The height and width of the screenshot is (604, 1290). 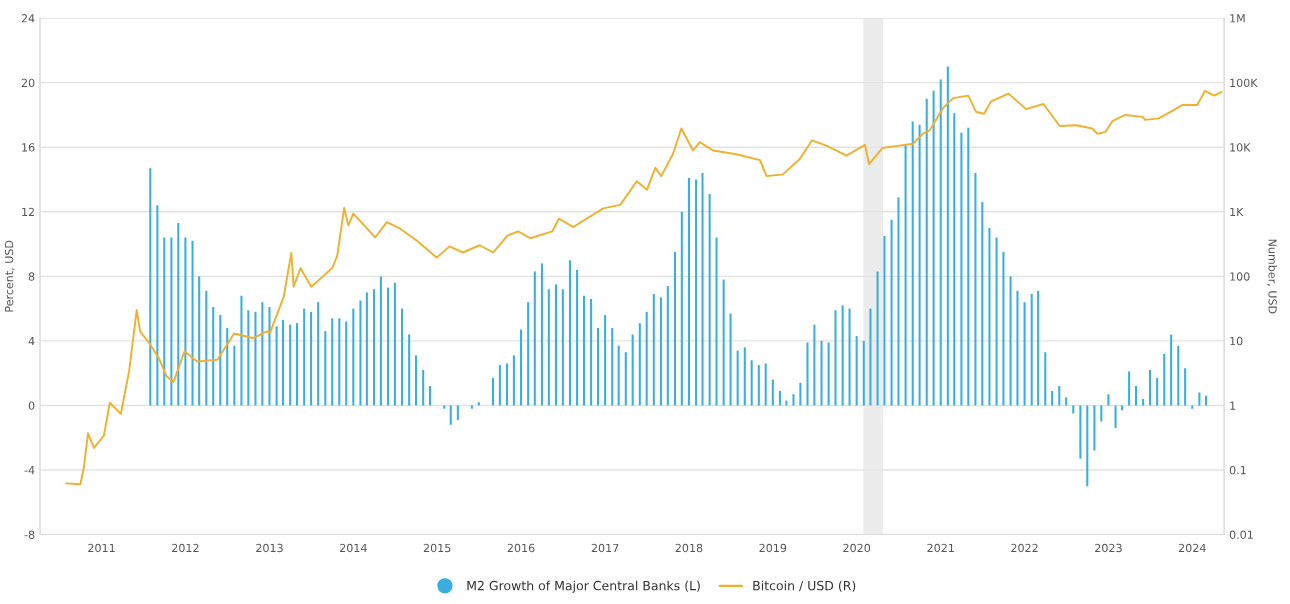 I want to click on x-tick-label: 2016, so click(x=521, y=548).